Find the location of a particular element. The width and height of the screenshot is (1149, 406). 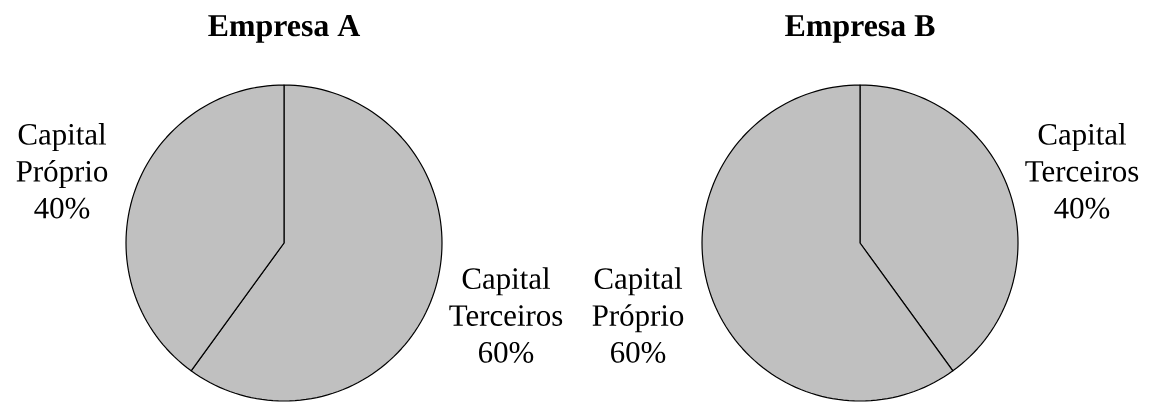

chart-title: Empresa B is located at coordinates (860, 29).